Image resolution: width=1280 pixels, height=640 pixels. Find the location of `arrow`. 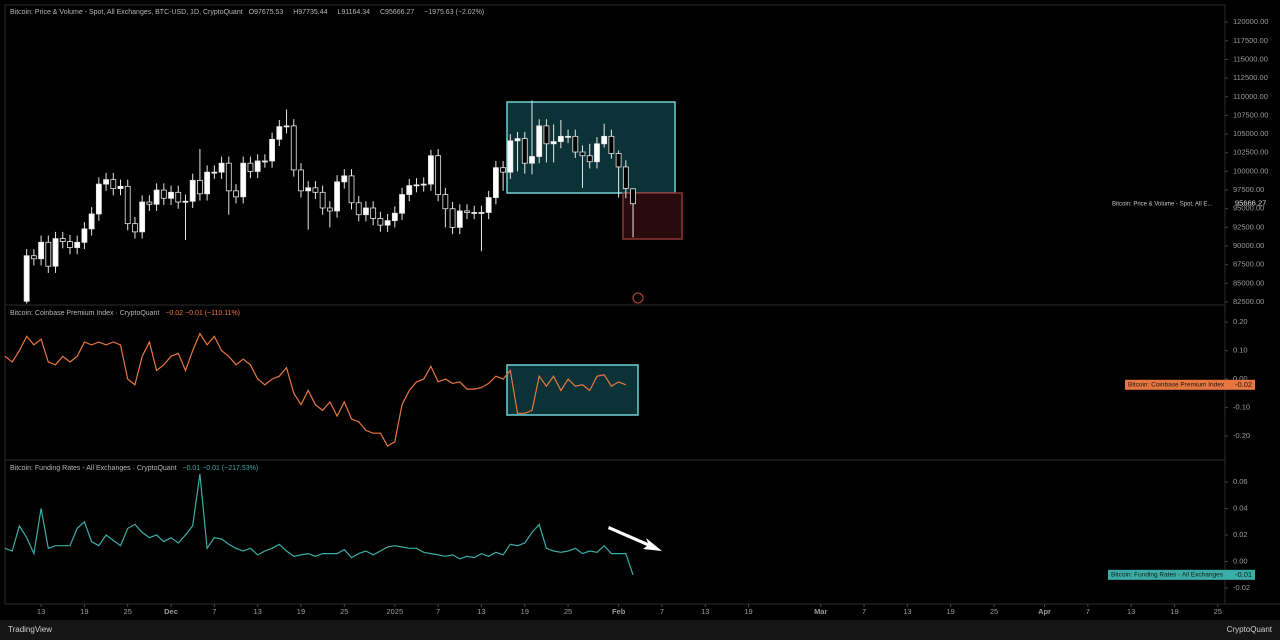

arrow is located at coordinates (635, 538).